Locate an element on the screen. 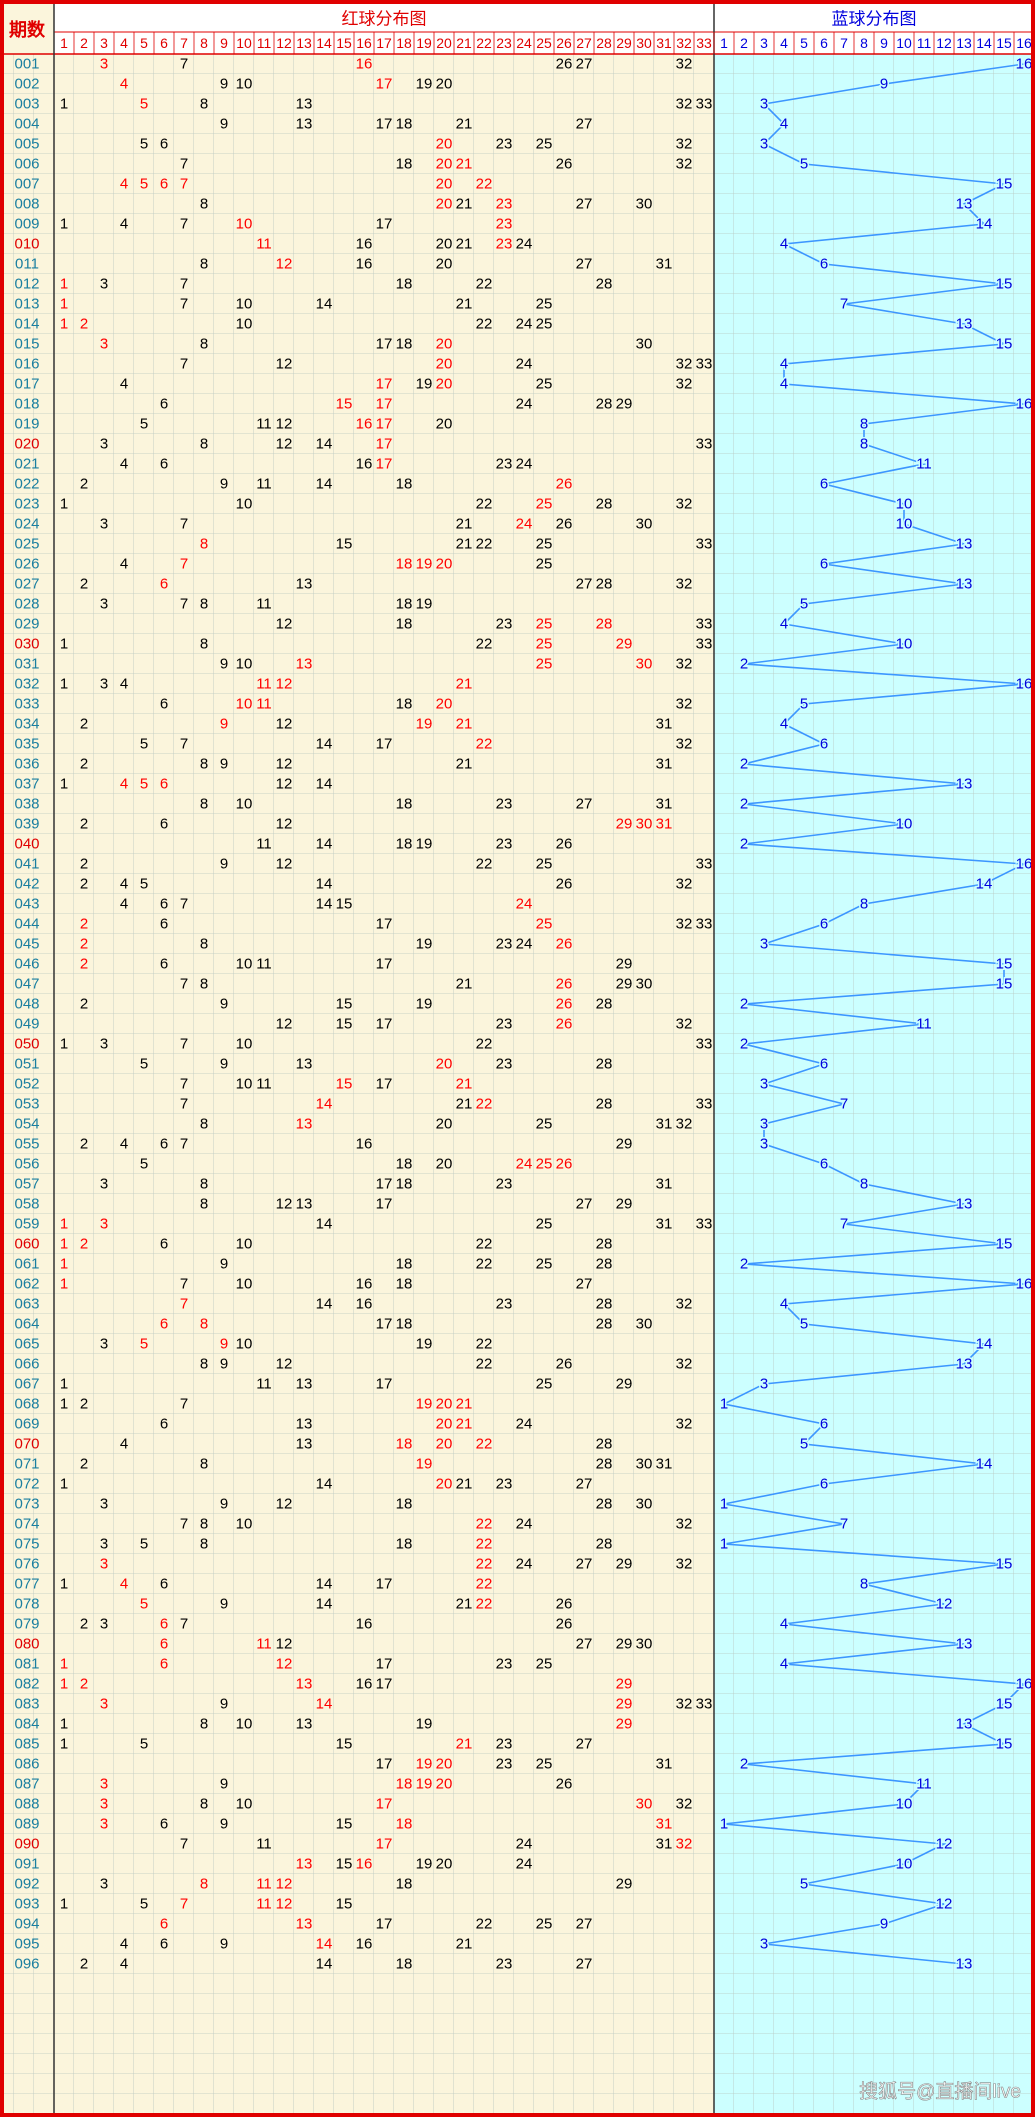 The height and width of the screenshot is (2122, 1035). red-ball: 4 is located at coordinates (124, 1584).